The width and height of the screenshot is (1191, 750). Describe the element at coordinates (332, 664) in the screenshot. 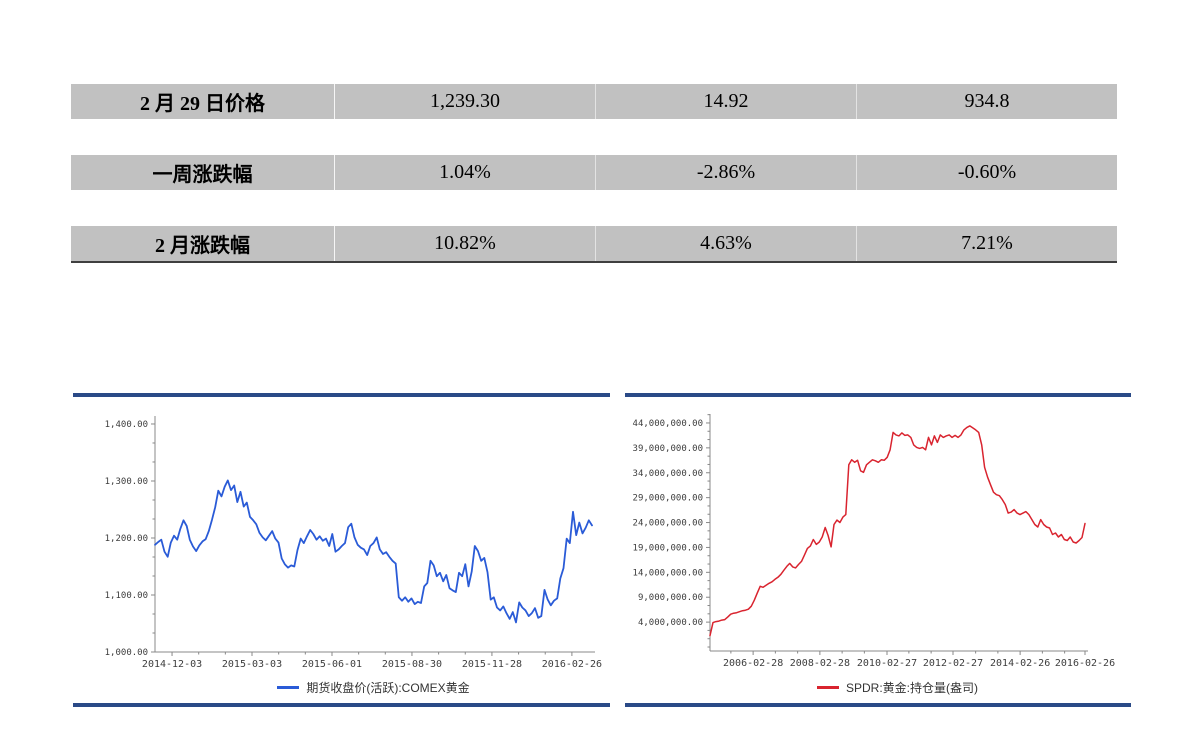

I see `svg-text: 2015-06-01` at that location.